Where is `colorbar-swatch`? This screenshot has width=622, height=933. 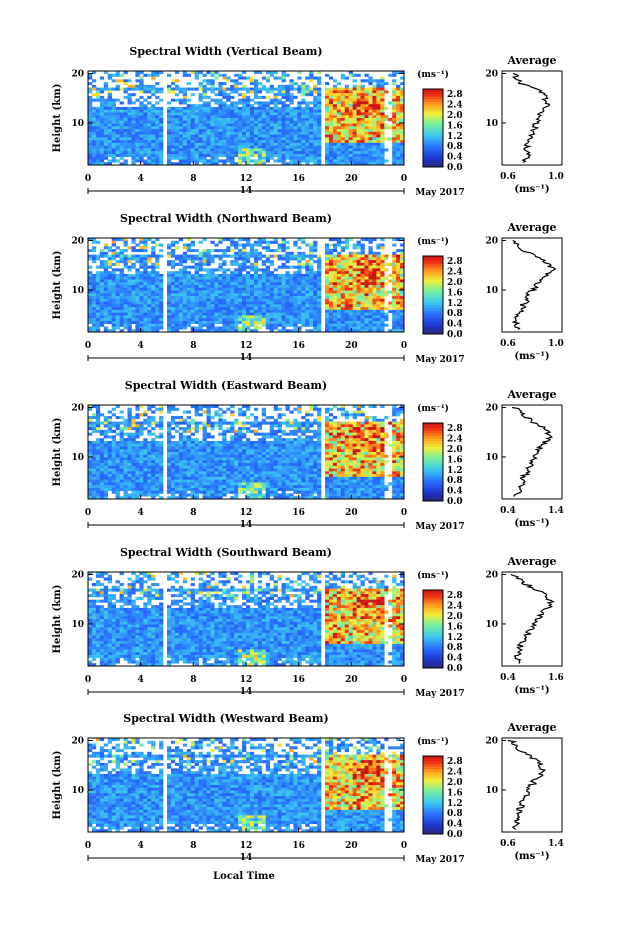
colorbar-swatch is located at coordinates (433, 265).